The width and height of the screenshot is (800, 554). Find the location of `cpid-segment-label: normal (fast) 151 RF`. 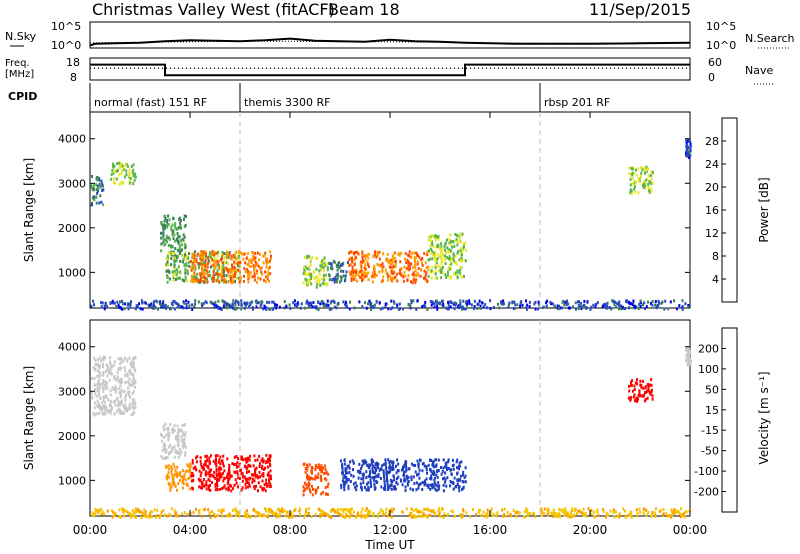

cpid-segment-label: normal (fast) 151 RF is located at coordinates (150, 102).